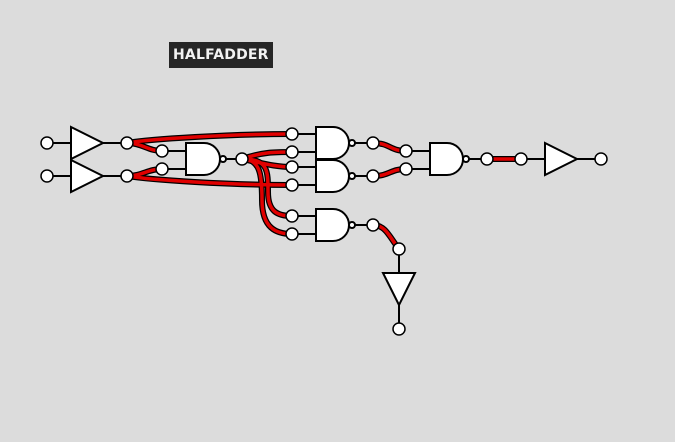  I want to click on carry-output-buffer, so click(399, 290).